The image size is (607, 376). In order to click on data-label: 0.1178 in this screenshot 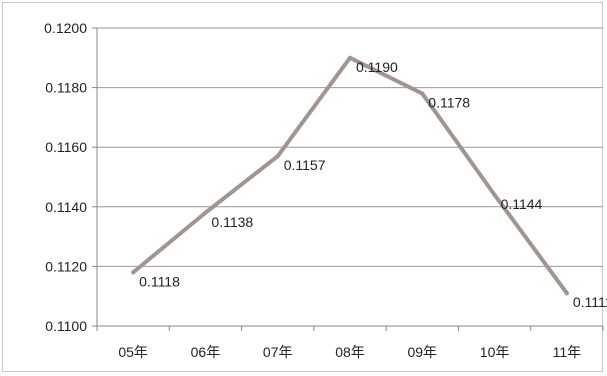, I will do `click(449, 103)`.